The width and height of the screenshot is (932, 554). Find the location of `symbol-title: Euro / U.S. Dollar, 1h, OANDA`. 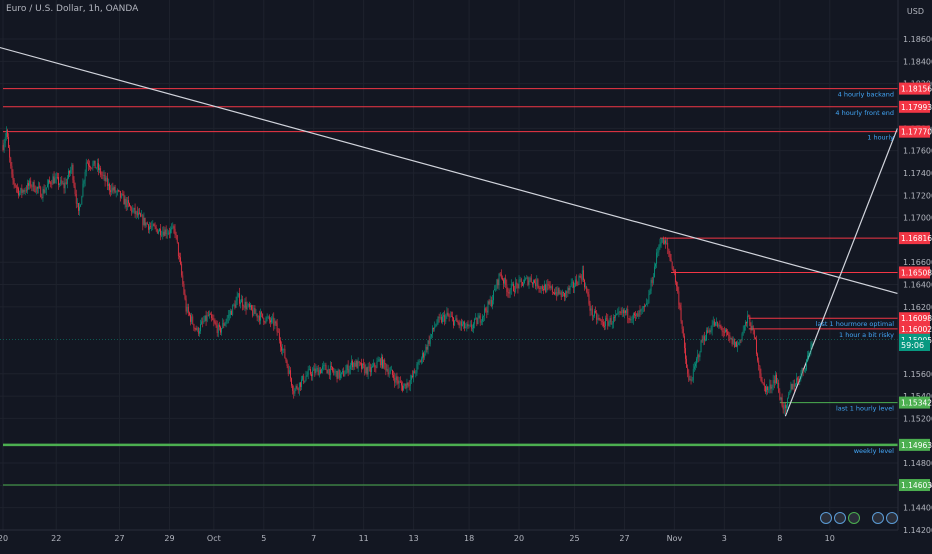

symbol-title: Euro / U.S. Dollar, 1h, OANDA is located at coordinates (72, 9).